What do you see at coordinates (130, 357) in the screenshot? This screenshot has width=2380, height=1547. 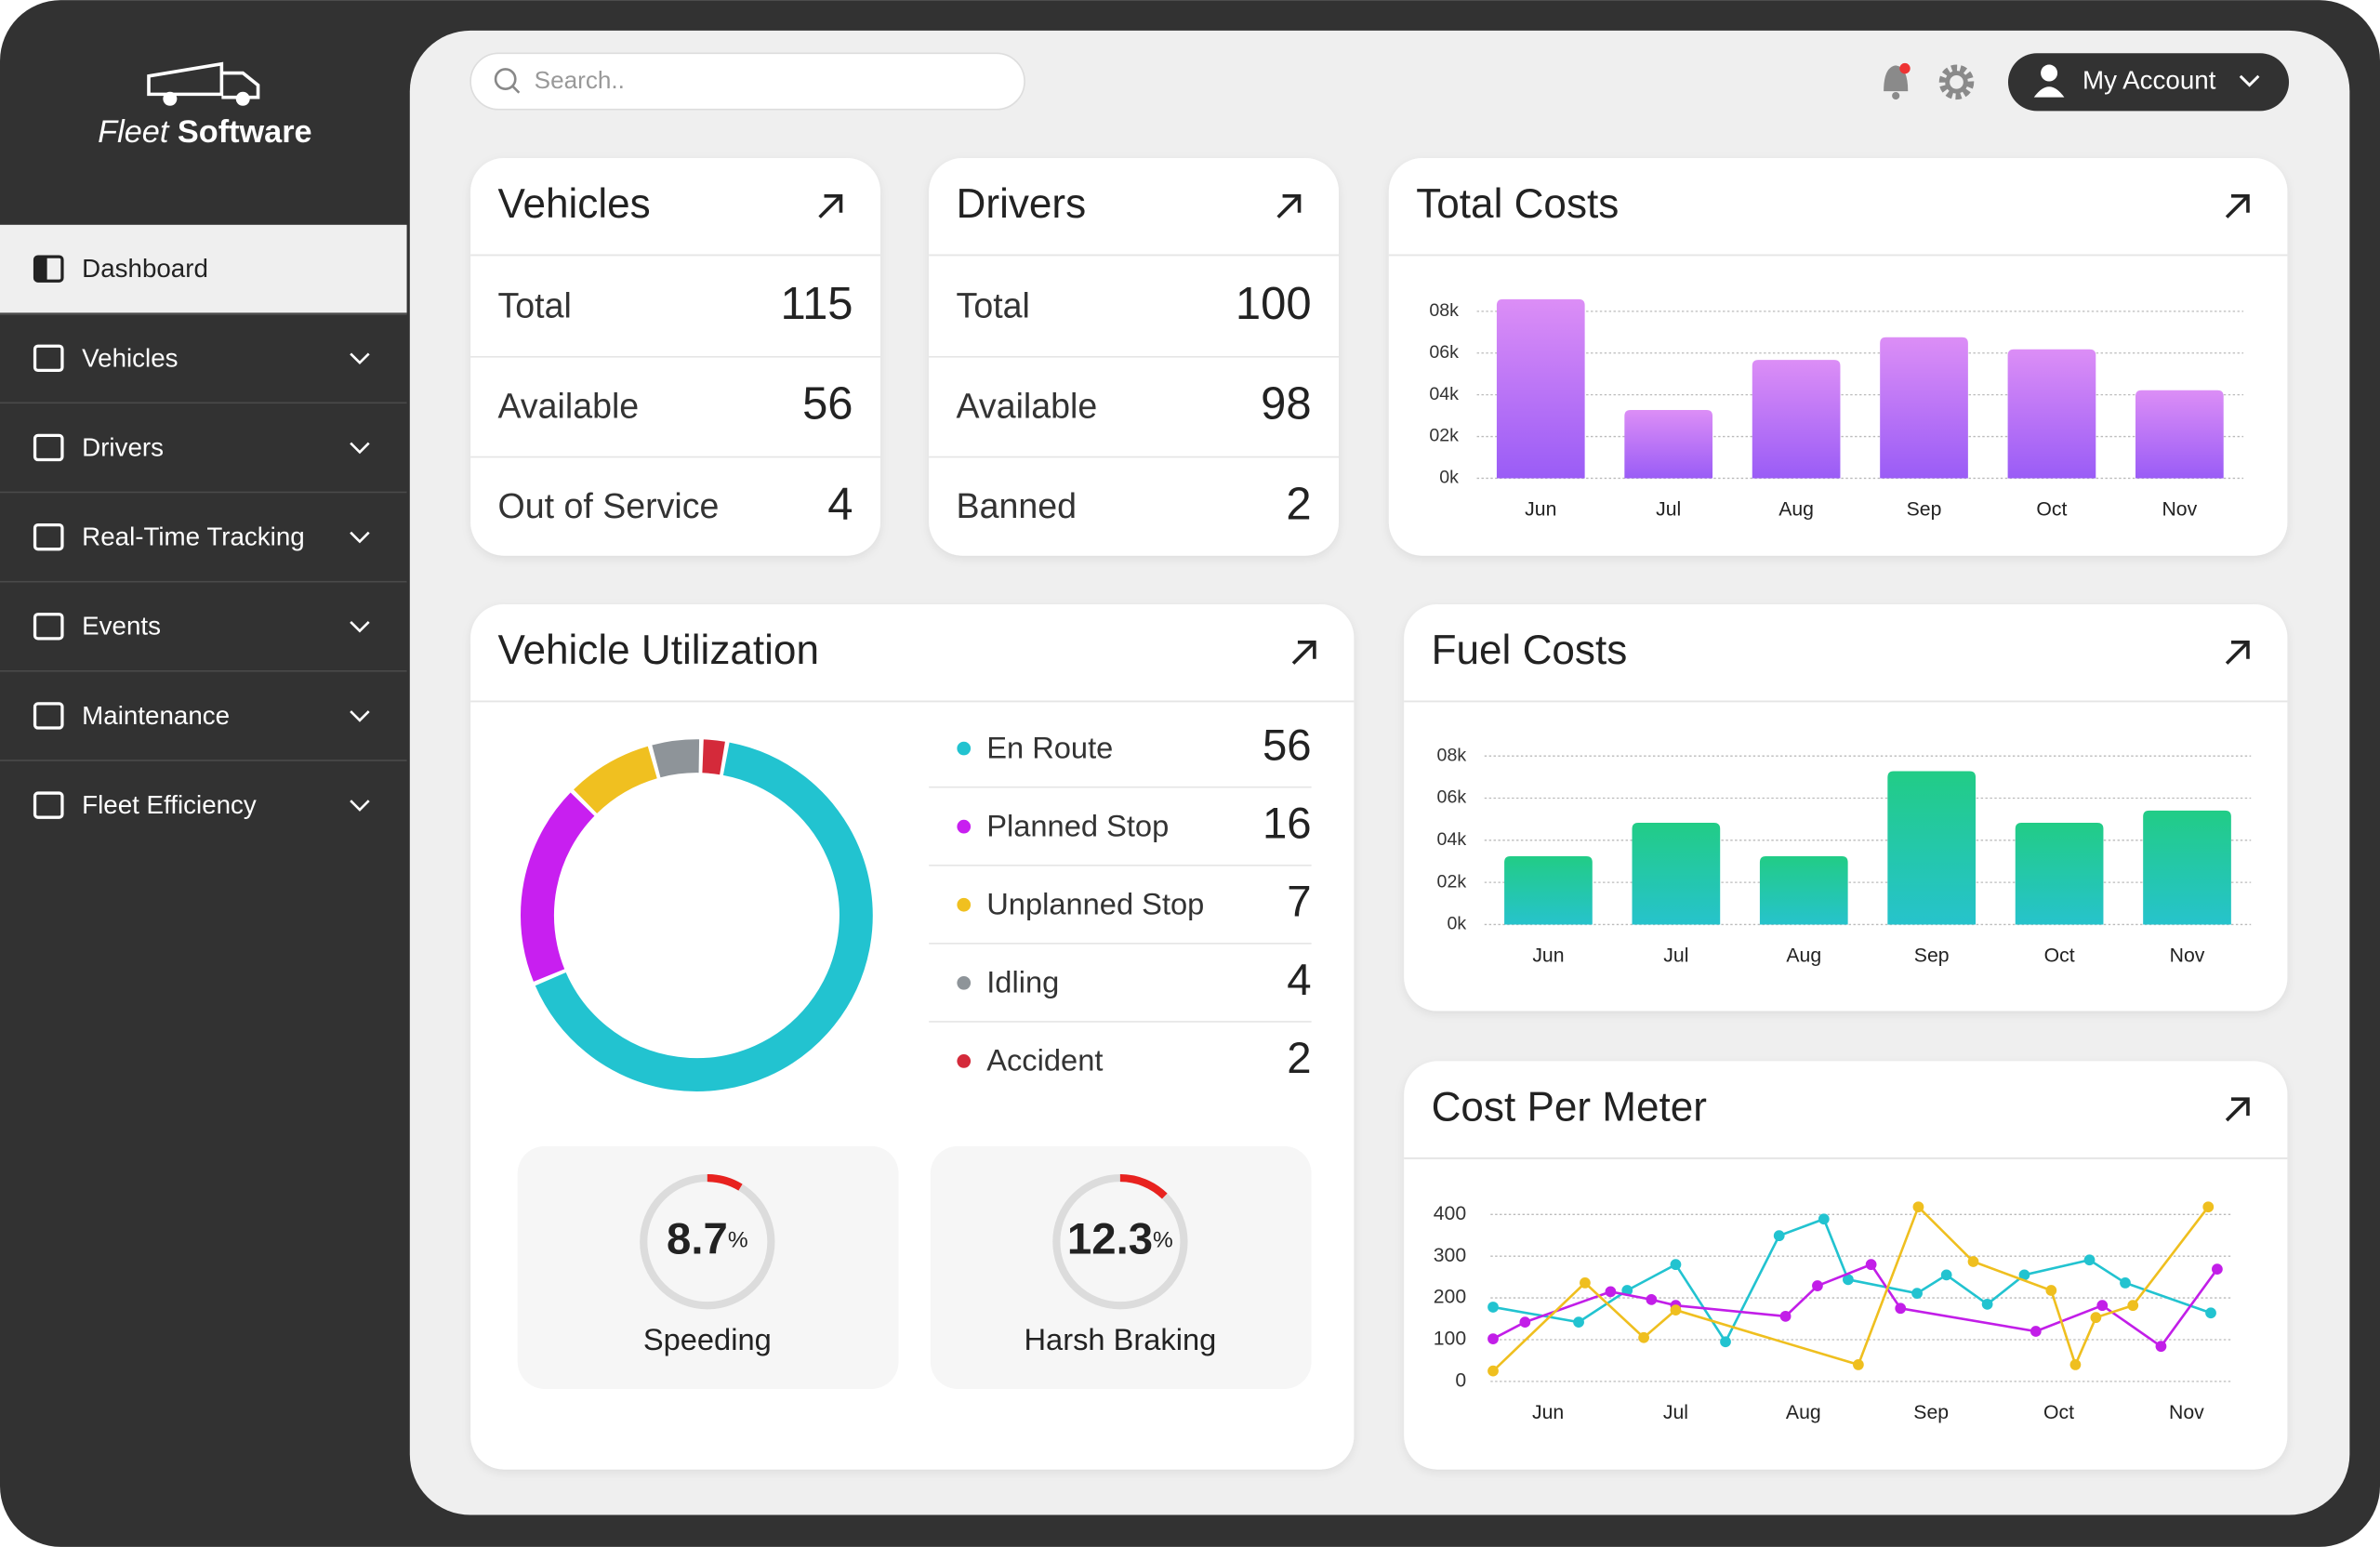 I see `menu-item: Vehicles` at bounding box center [130, 357].